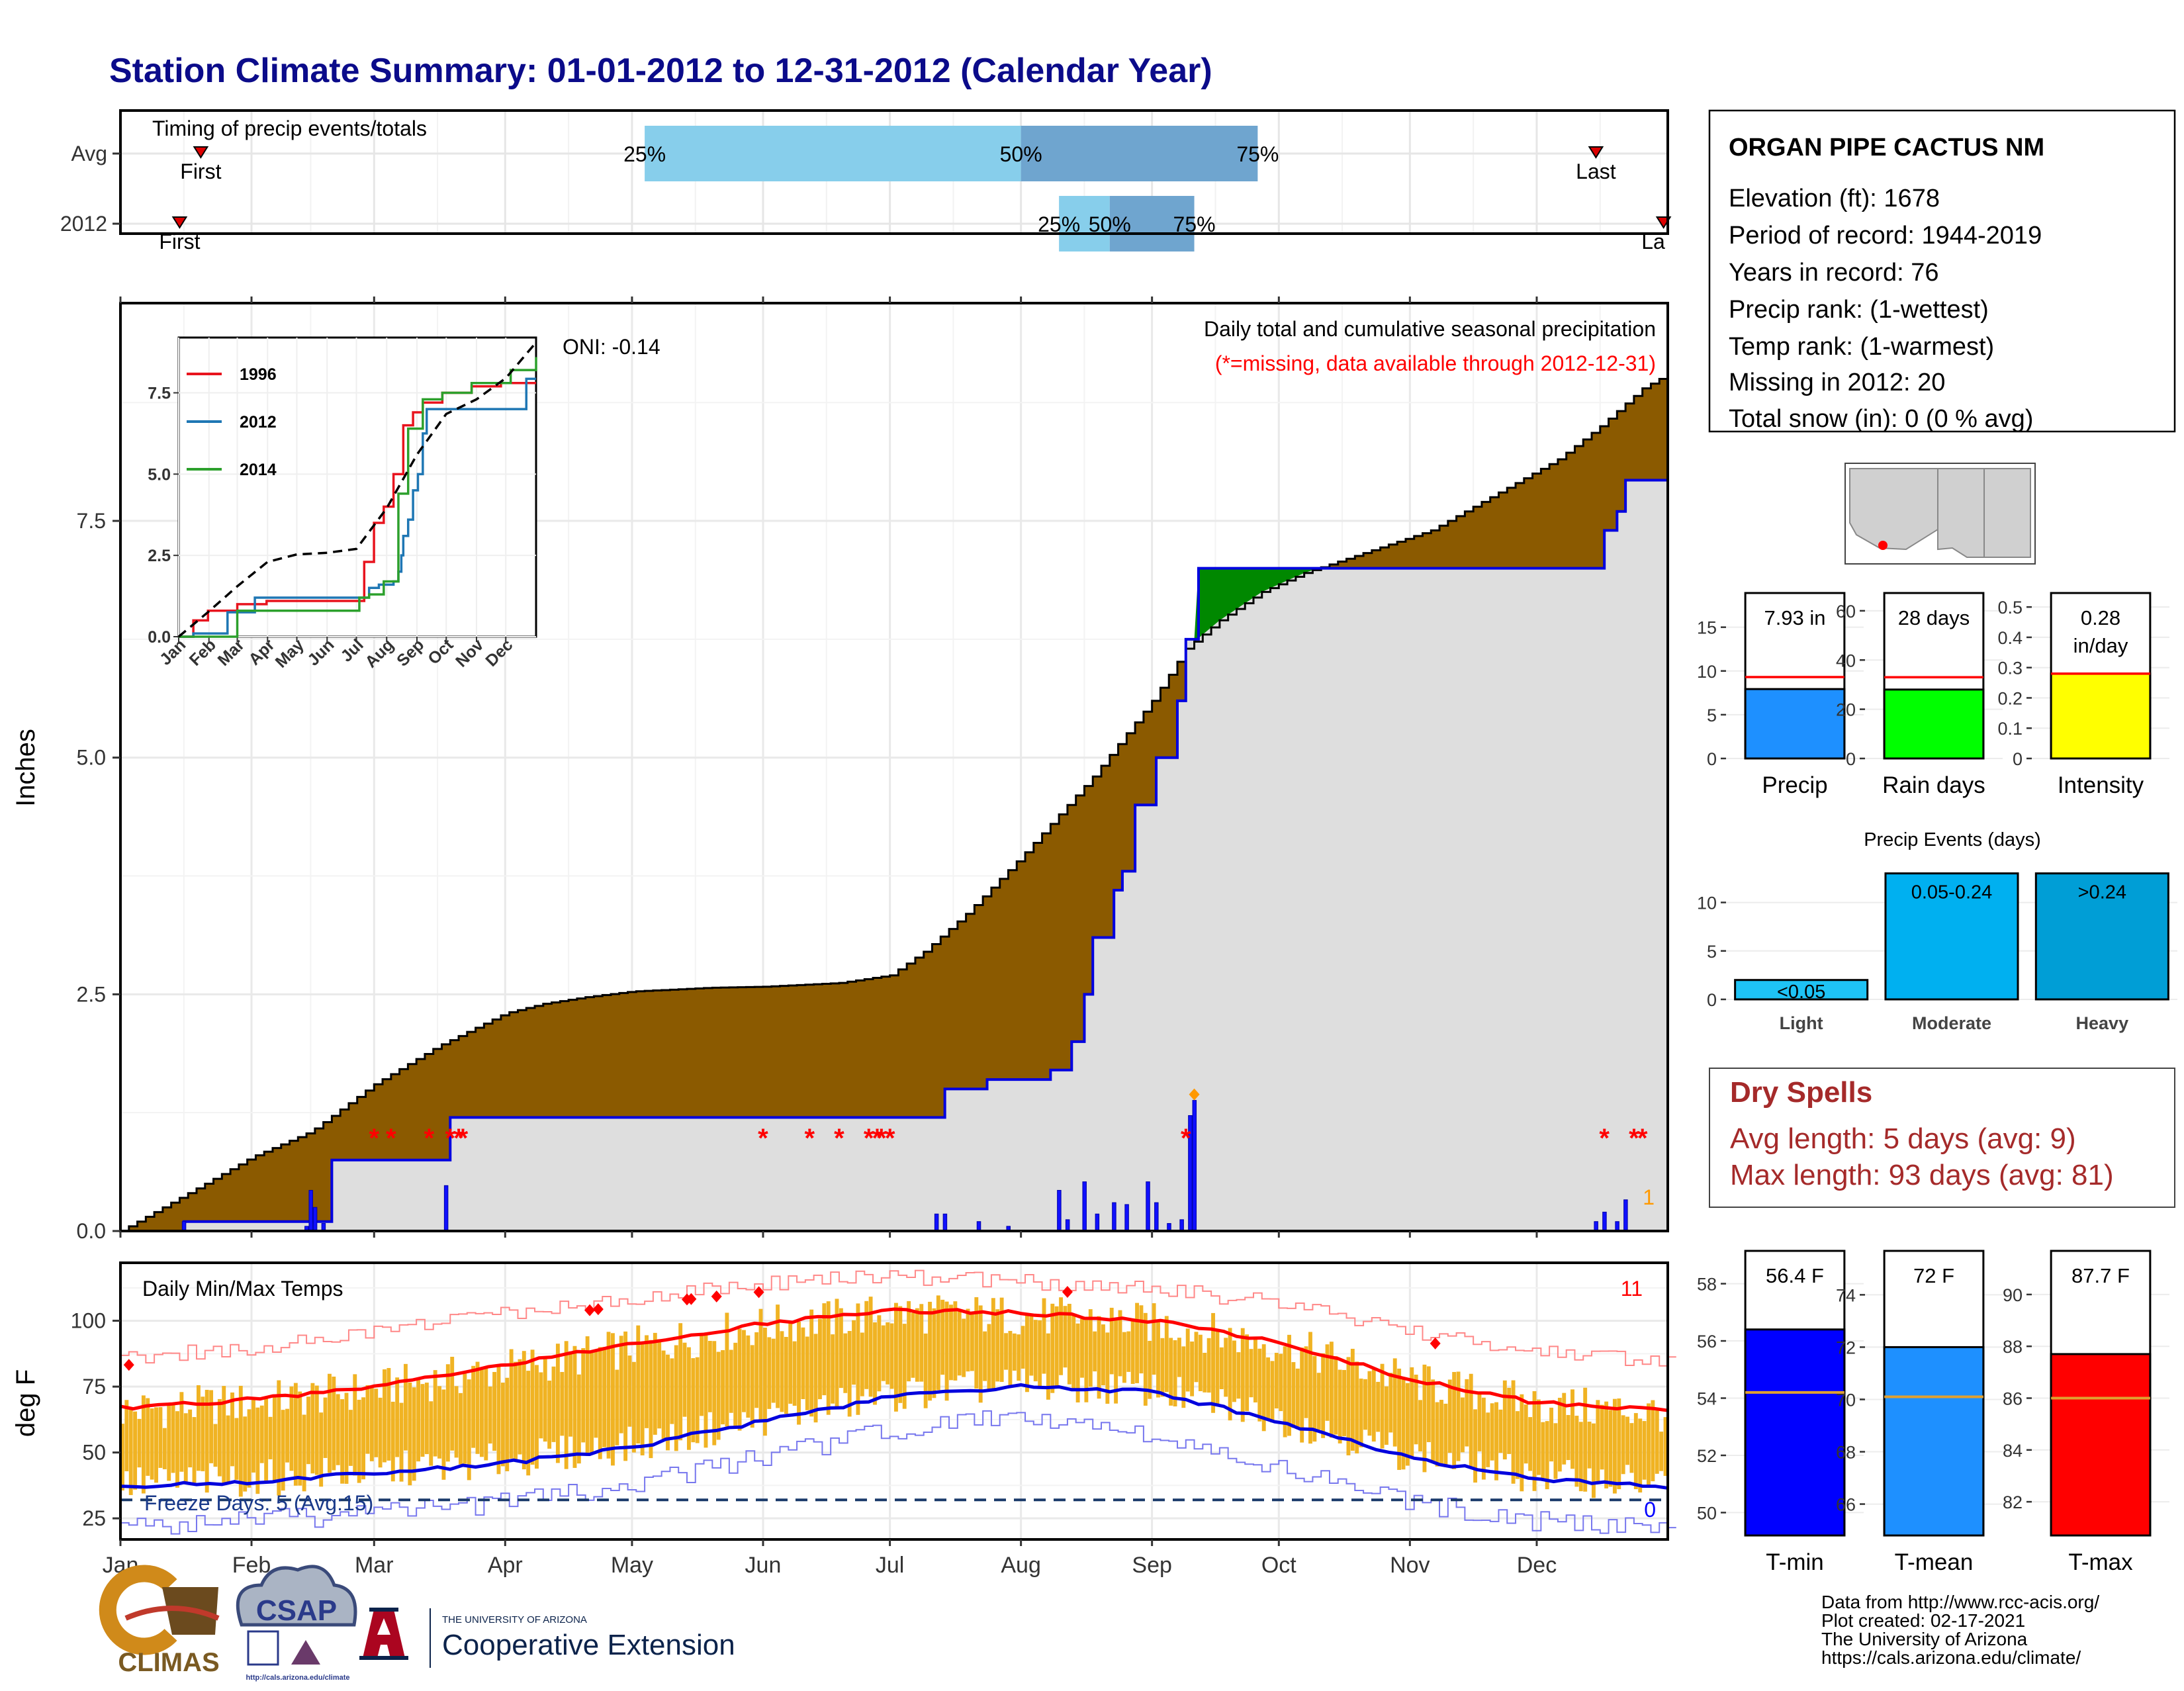  What do you see at coordinates (1255, 605) in the screenshot?
I see `surplus-area` at bounding box center [1255, 605].